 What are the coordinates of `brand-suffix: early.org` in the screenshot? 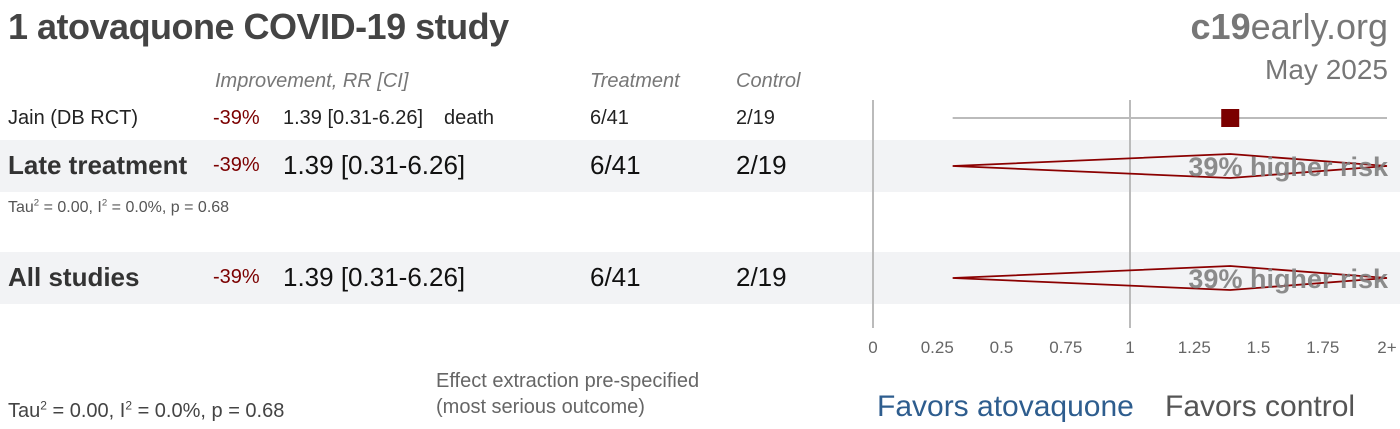 It's located at (1319, 26).